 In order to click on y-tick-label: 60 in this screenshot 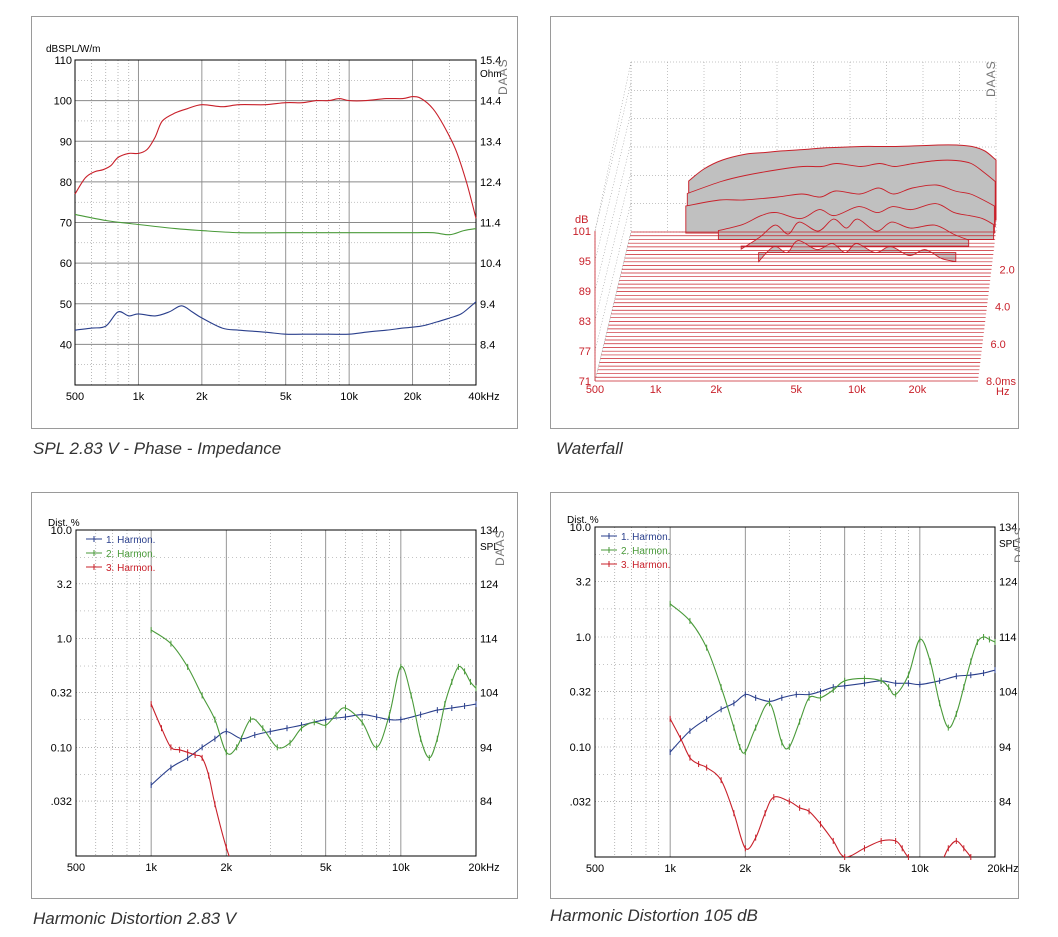, I will do `click(66, 264)`.